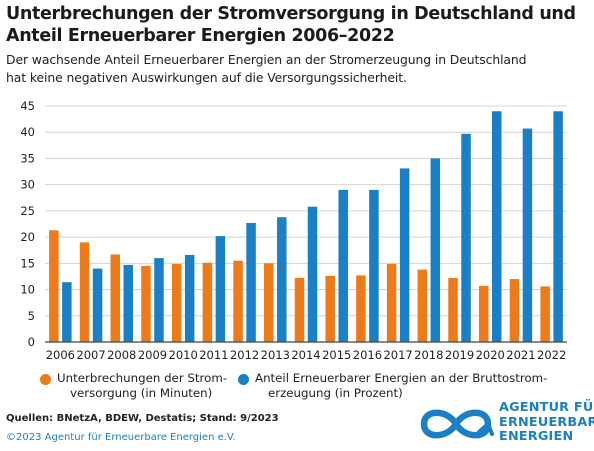  I want to click on y-tick-label-5: 5, so click(31, 316).